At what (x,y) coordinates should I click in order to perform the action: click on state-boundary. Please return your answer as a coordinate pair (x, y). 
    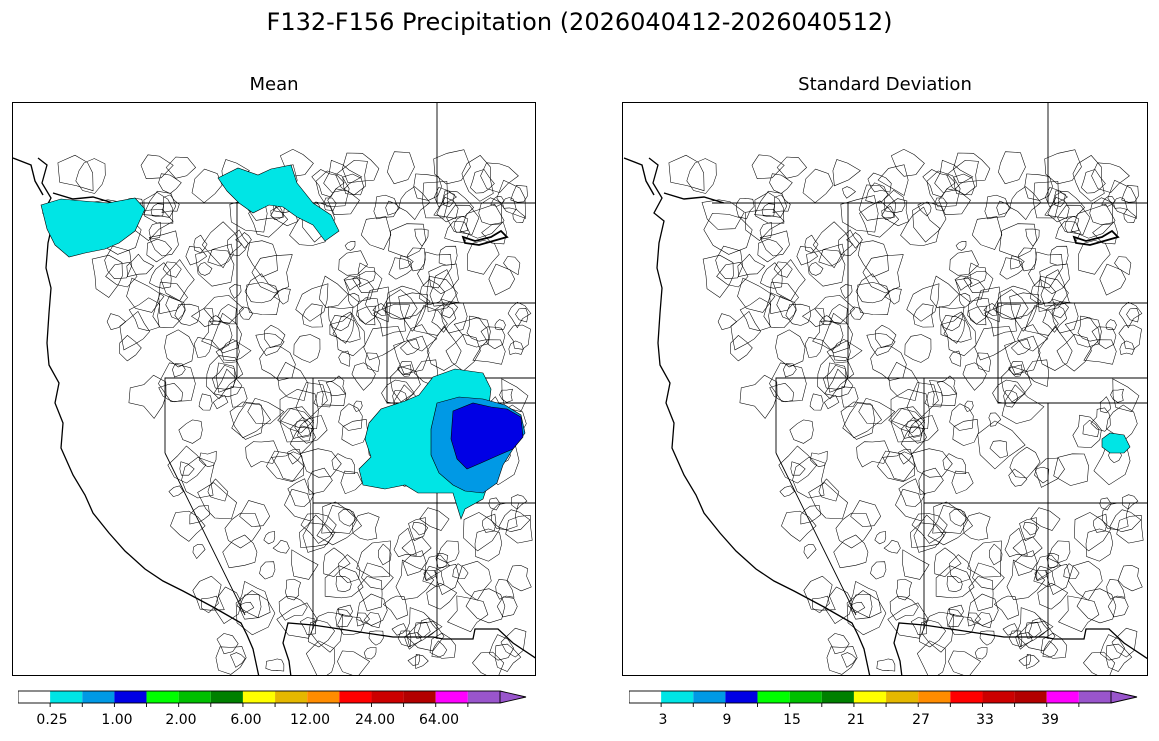
    Looking at the image, I should click on (460, 353).